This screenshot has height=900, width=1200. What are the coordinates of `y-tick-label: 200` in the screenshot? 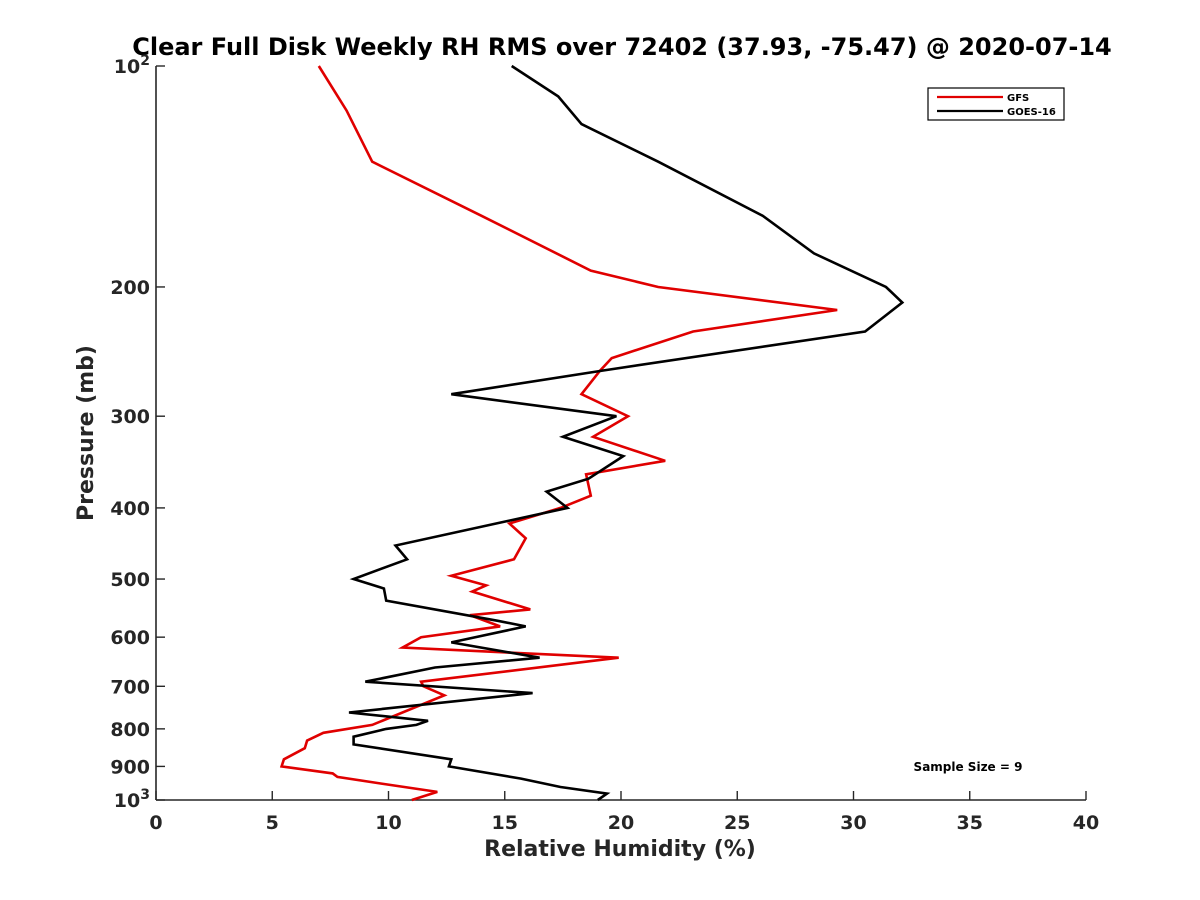 It's located at (130, 288).